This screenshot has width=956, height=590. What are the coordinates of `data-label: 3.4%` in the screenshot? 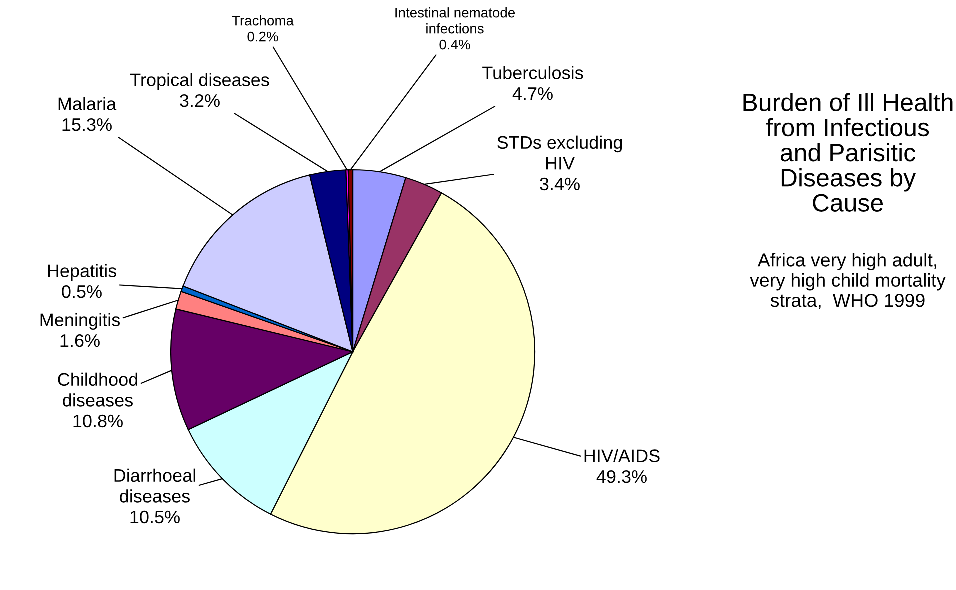 It's located at (560, 184).